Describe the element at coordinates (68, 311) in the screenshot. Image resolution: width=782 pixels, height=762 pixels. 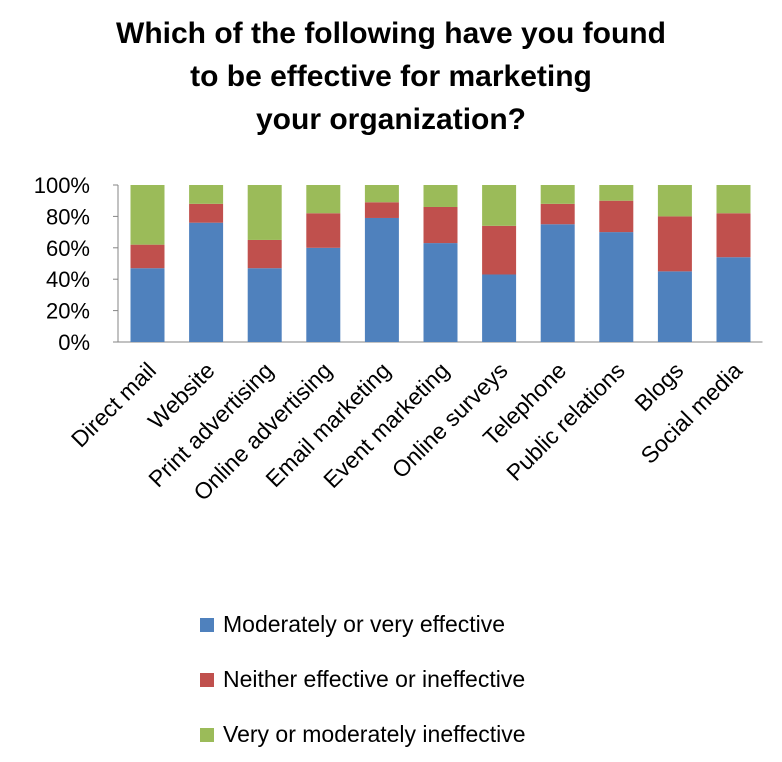
I see `y-tick-label: 20%` at that location.